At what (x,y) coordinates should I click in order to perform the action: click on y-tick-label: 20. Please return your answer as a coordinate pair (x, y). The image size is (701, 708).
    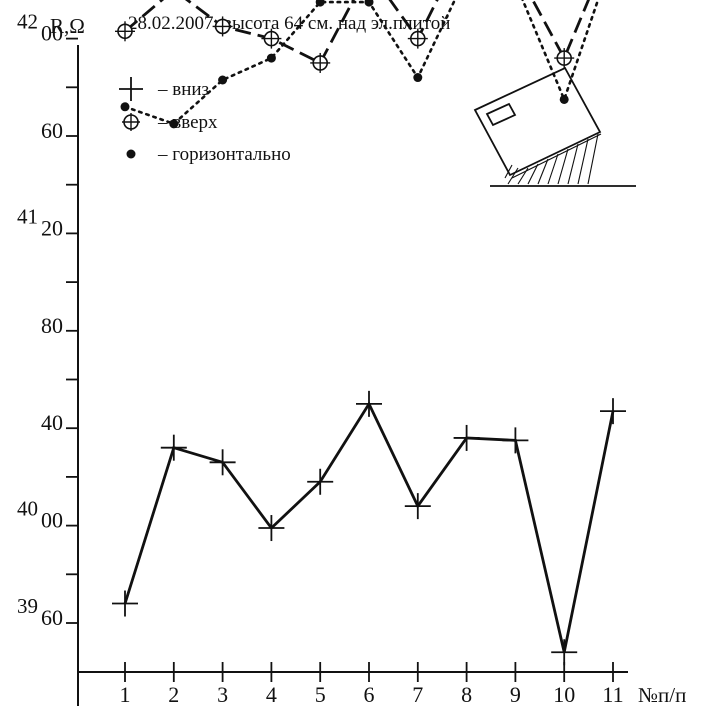
    Looking at the image, I should click on (52, 227).